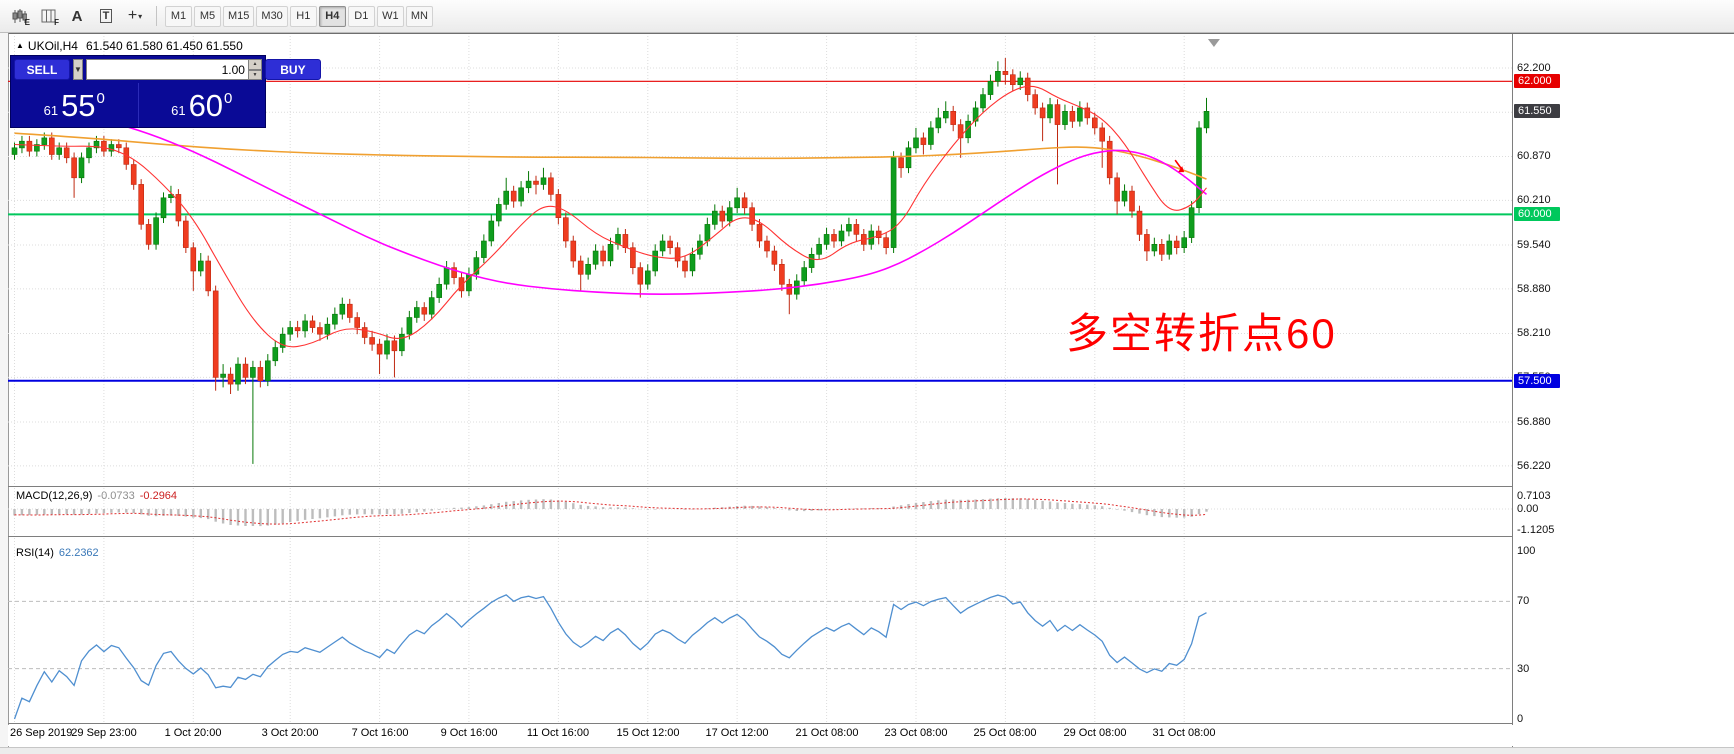  What do you see at coordinates (827, 733) in the screenshot?
I see `time-axis-label: 21 Oct 08:00` at bounding box center [827, 733].